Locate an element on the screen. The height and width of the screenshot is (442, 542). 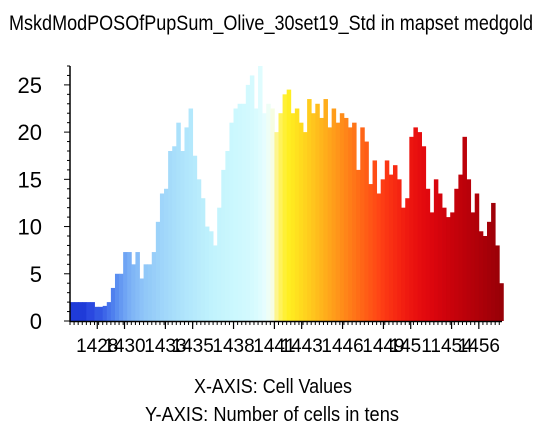
x-tick-label: 1430 is located at coordinates (124, 346).